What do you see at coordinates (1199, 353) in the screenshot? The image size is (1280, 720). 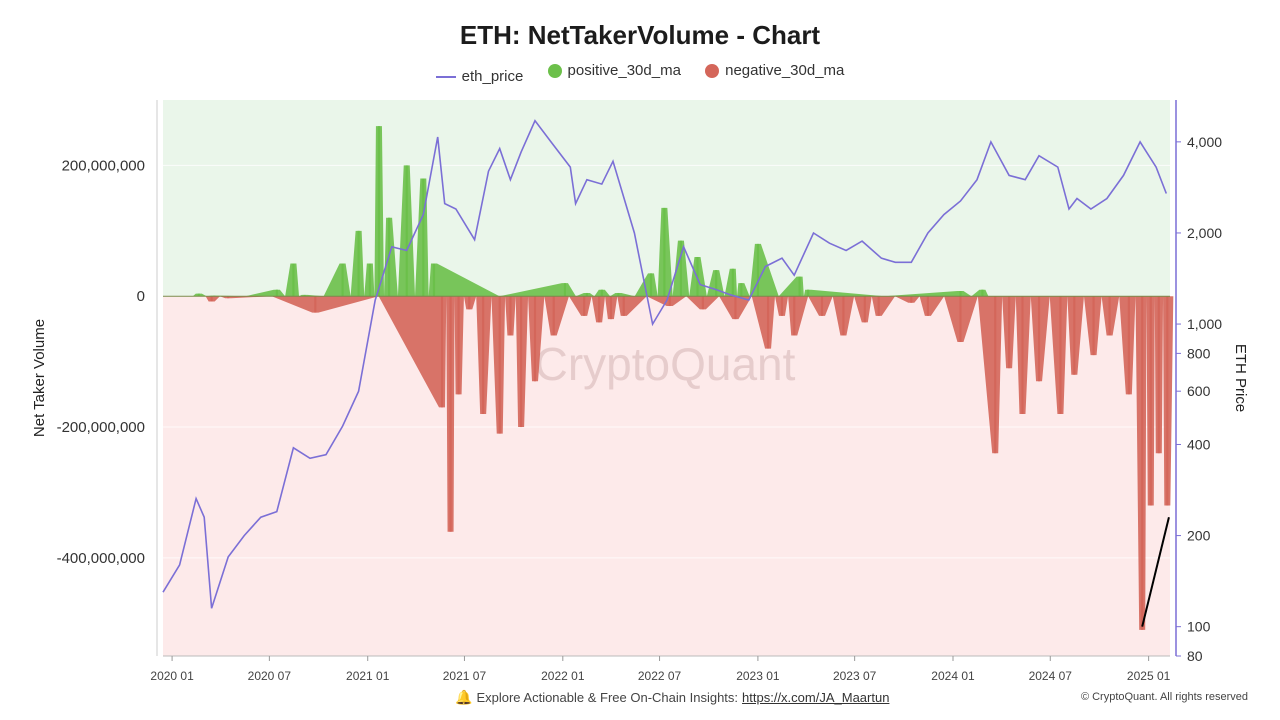 I see `y-tick-label-right: 800` at bounding box center [1199, 353].